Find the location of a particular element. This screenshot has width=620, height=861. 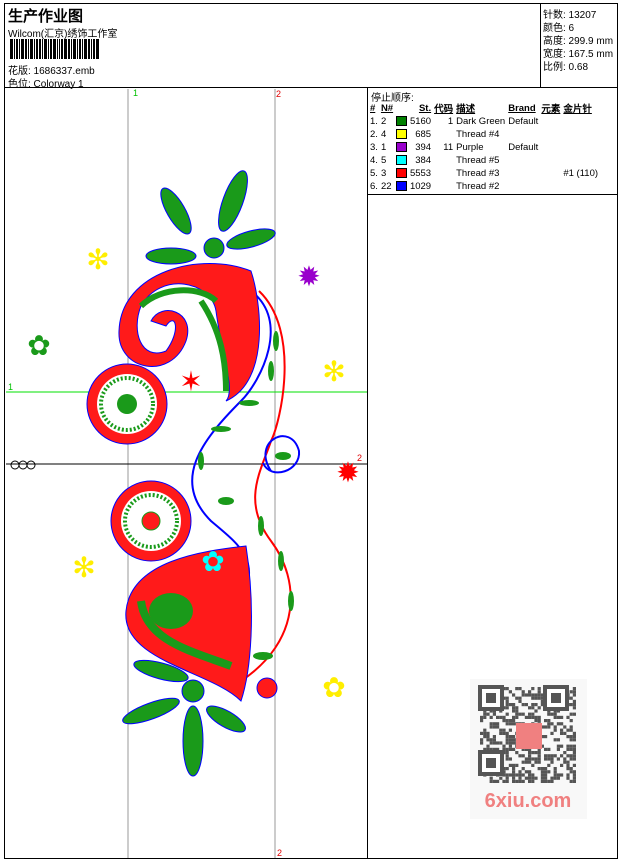

table-row: 1. 2 5160 1 Dark Green Default is located at coordinates (485, 121).